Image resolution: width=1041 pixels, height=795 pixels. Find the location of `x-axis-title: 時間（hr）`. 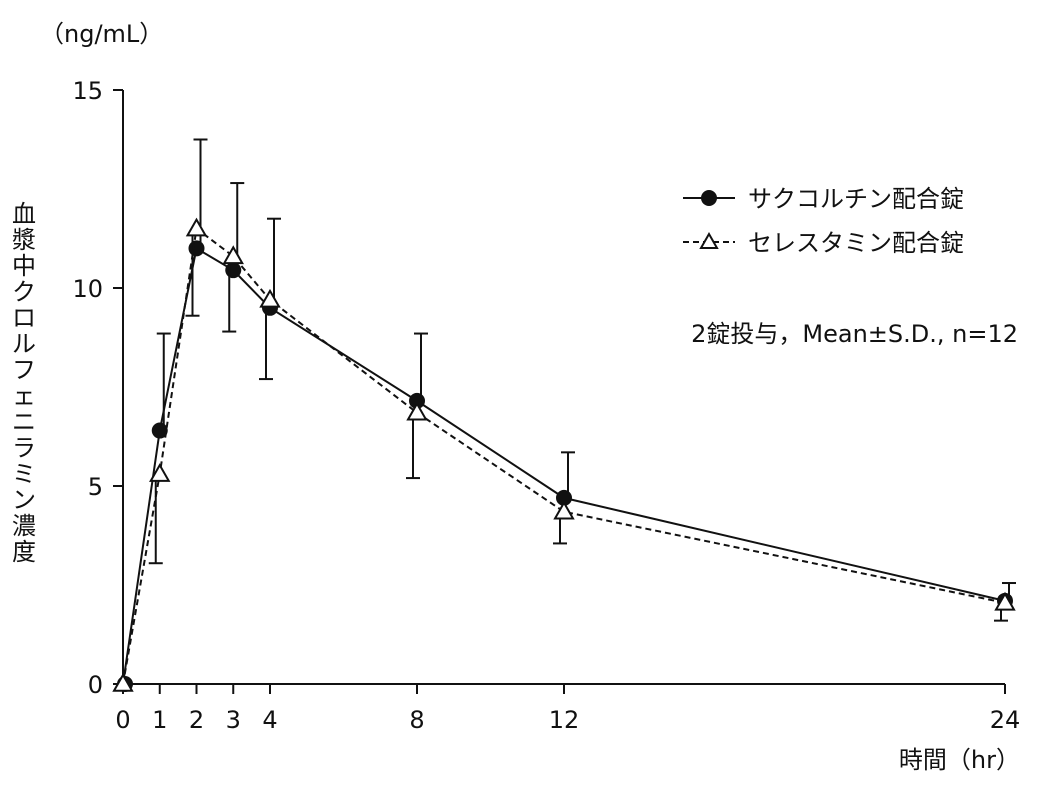

x-axis-title: 時間（hr） is located at coordinates (959, 760).